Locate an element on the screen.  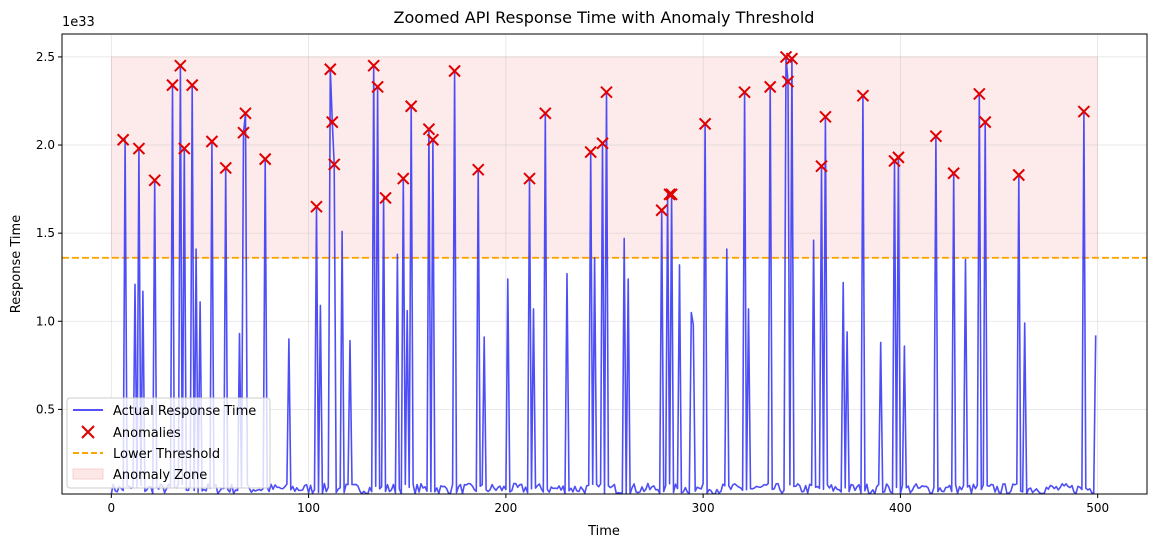
y-tick-label: 0.5 is located at coordinates (45, 409).